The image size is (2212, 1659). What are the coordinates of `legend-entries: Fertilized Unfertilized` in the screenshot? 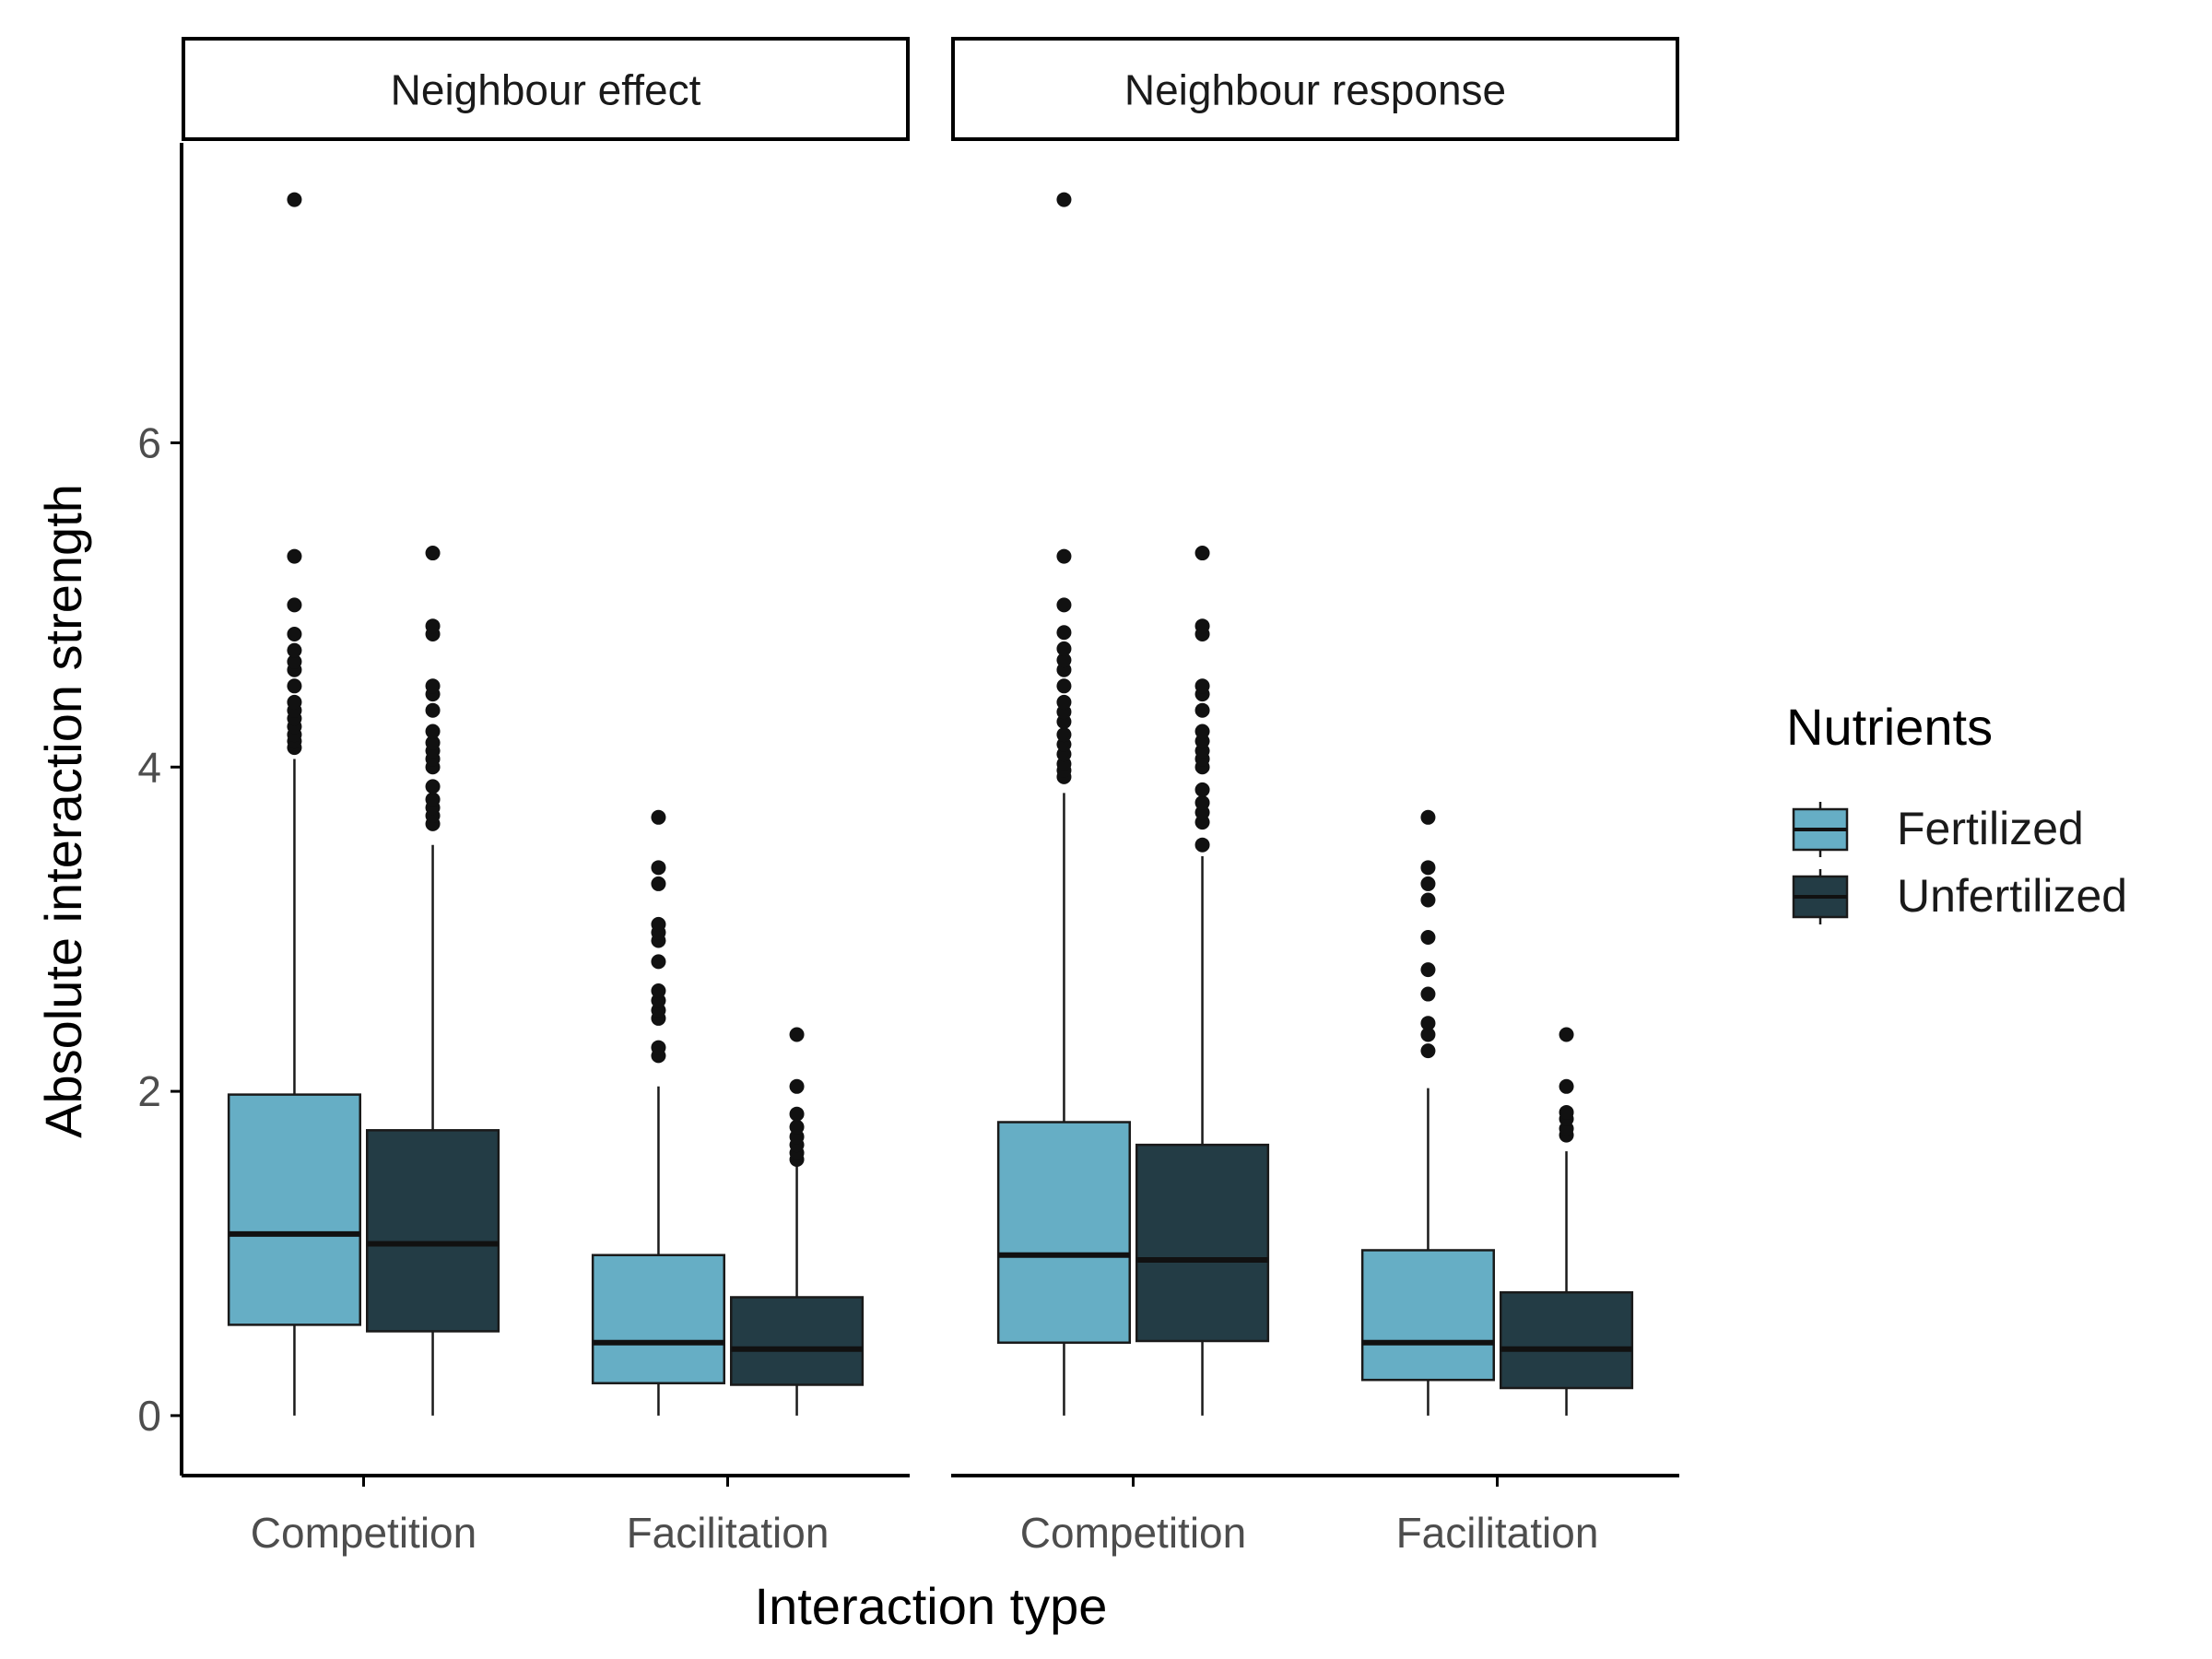 It's located at (1959, 863).